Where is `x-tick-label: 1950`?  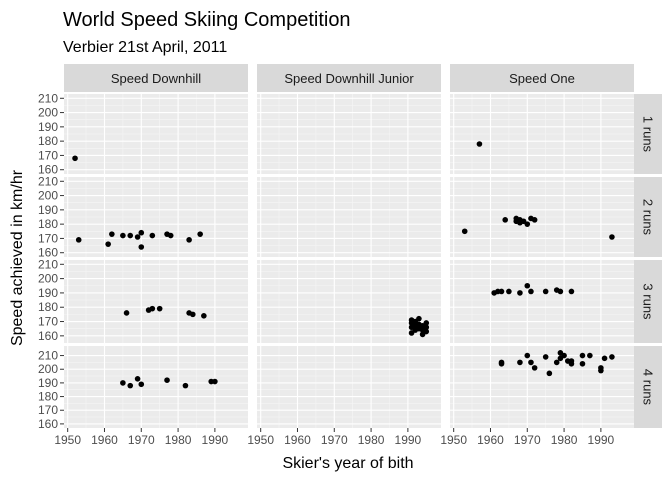 x-tick-label: 1950 is located at coordinates (260, 440).